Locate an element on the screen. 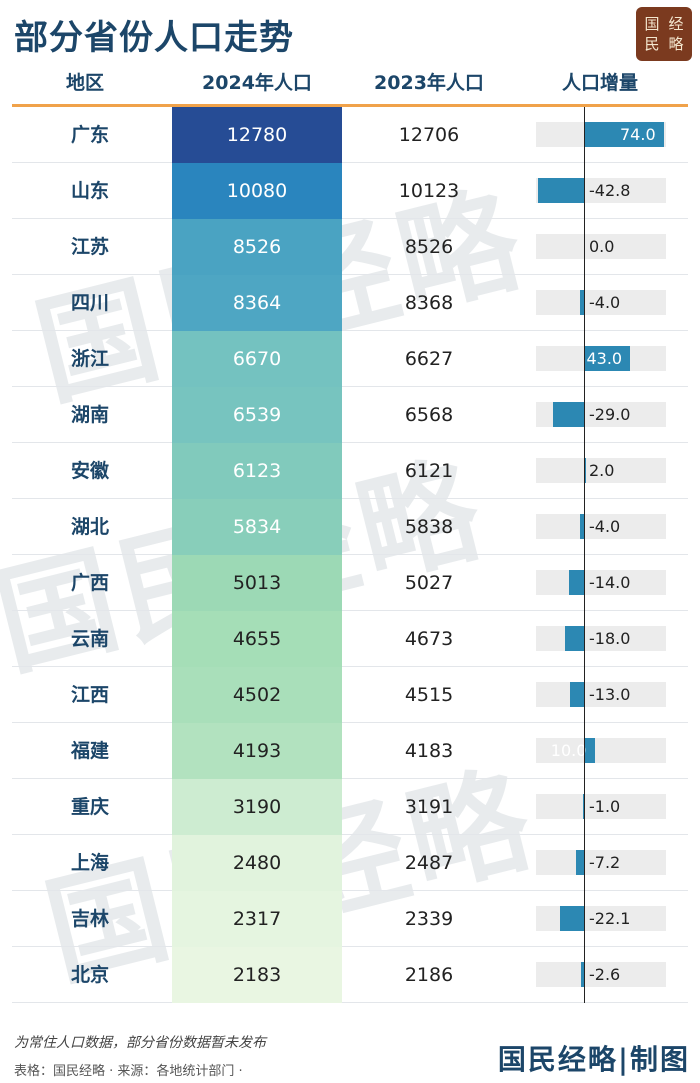 The width and height of the screenshot is (700, 1083). header-divider is located at coordinates (350, 105).